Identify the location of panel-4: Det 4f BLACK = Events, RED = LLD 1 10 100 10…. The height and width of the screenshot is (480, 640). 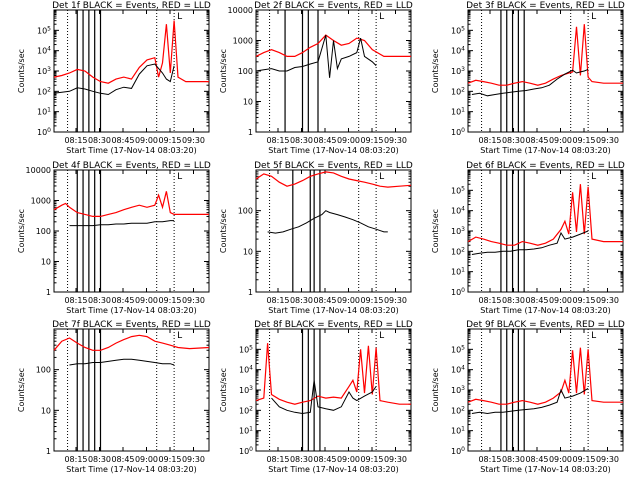
(114, 238).